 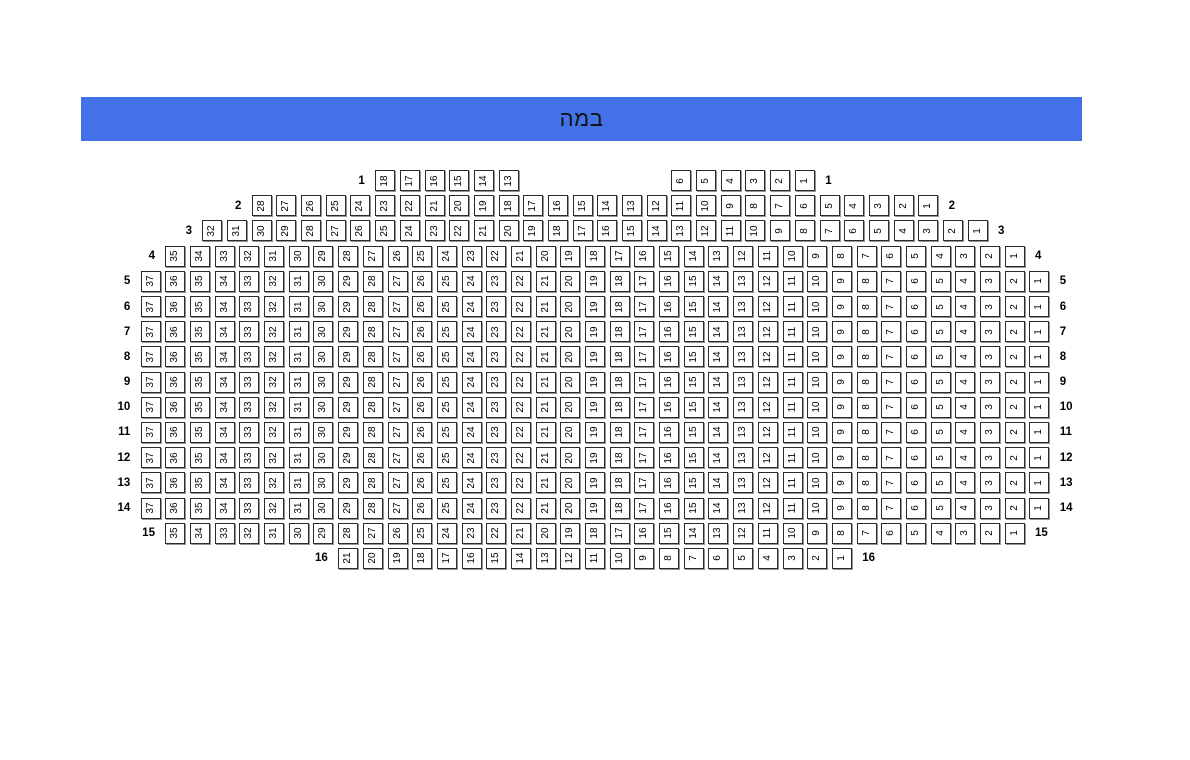 What do you see at coordinates (841, 407) in the screenshot?
I see `seat: 9` at bounding box center [841, 407].